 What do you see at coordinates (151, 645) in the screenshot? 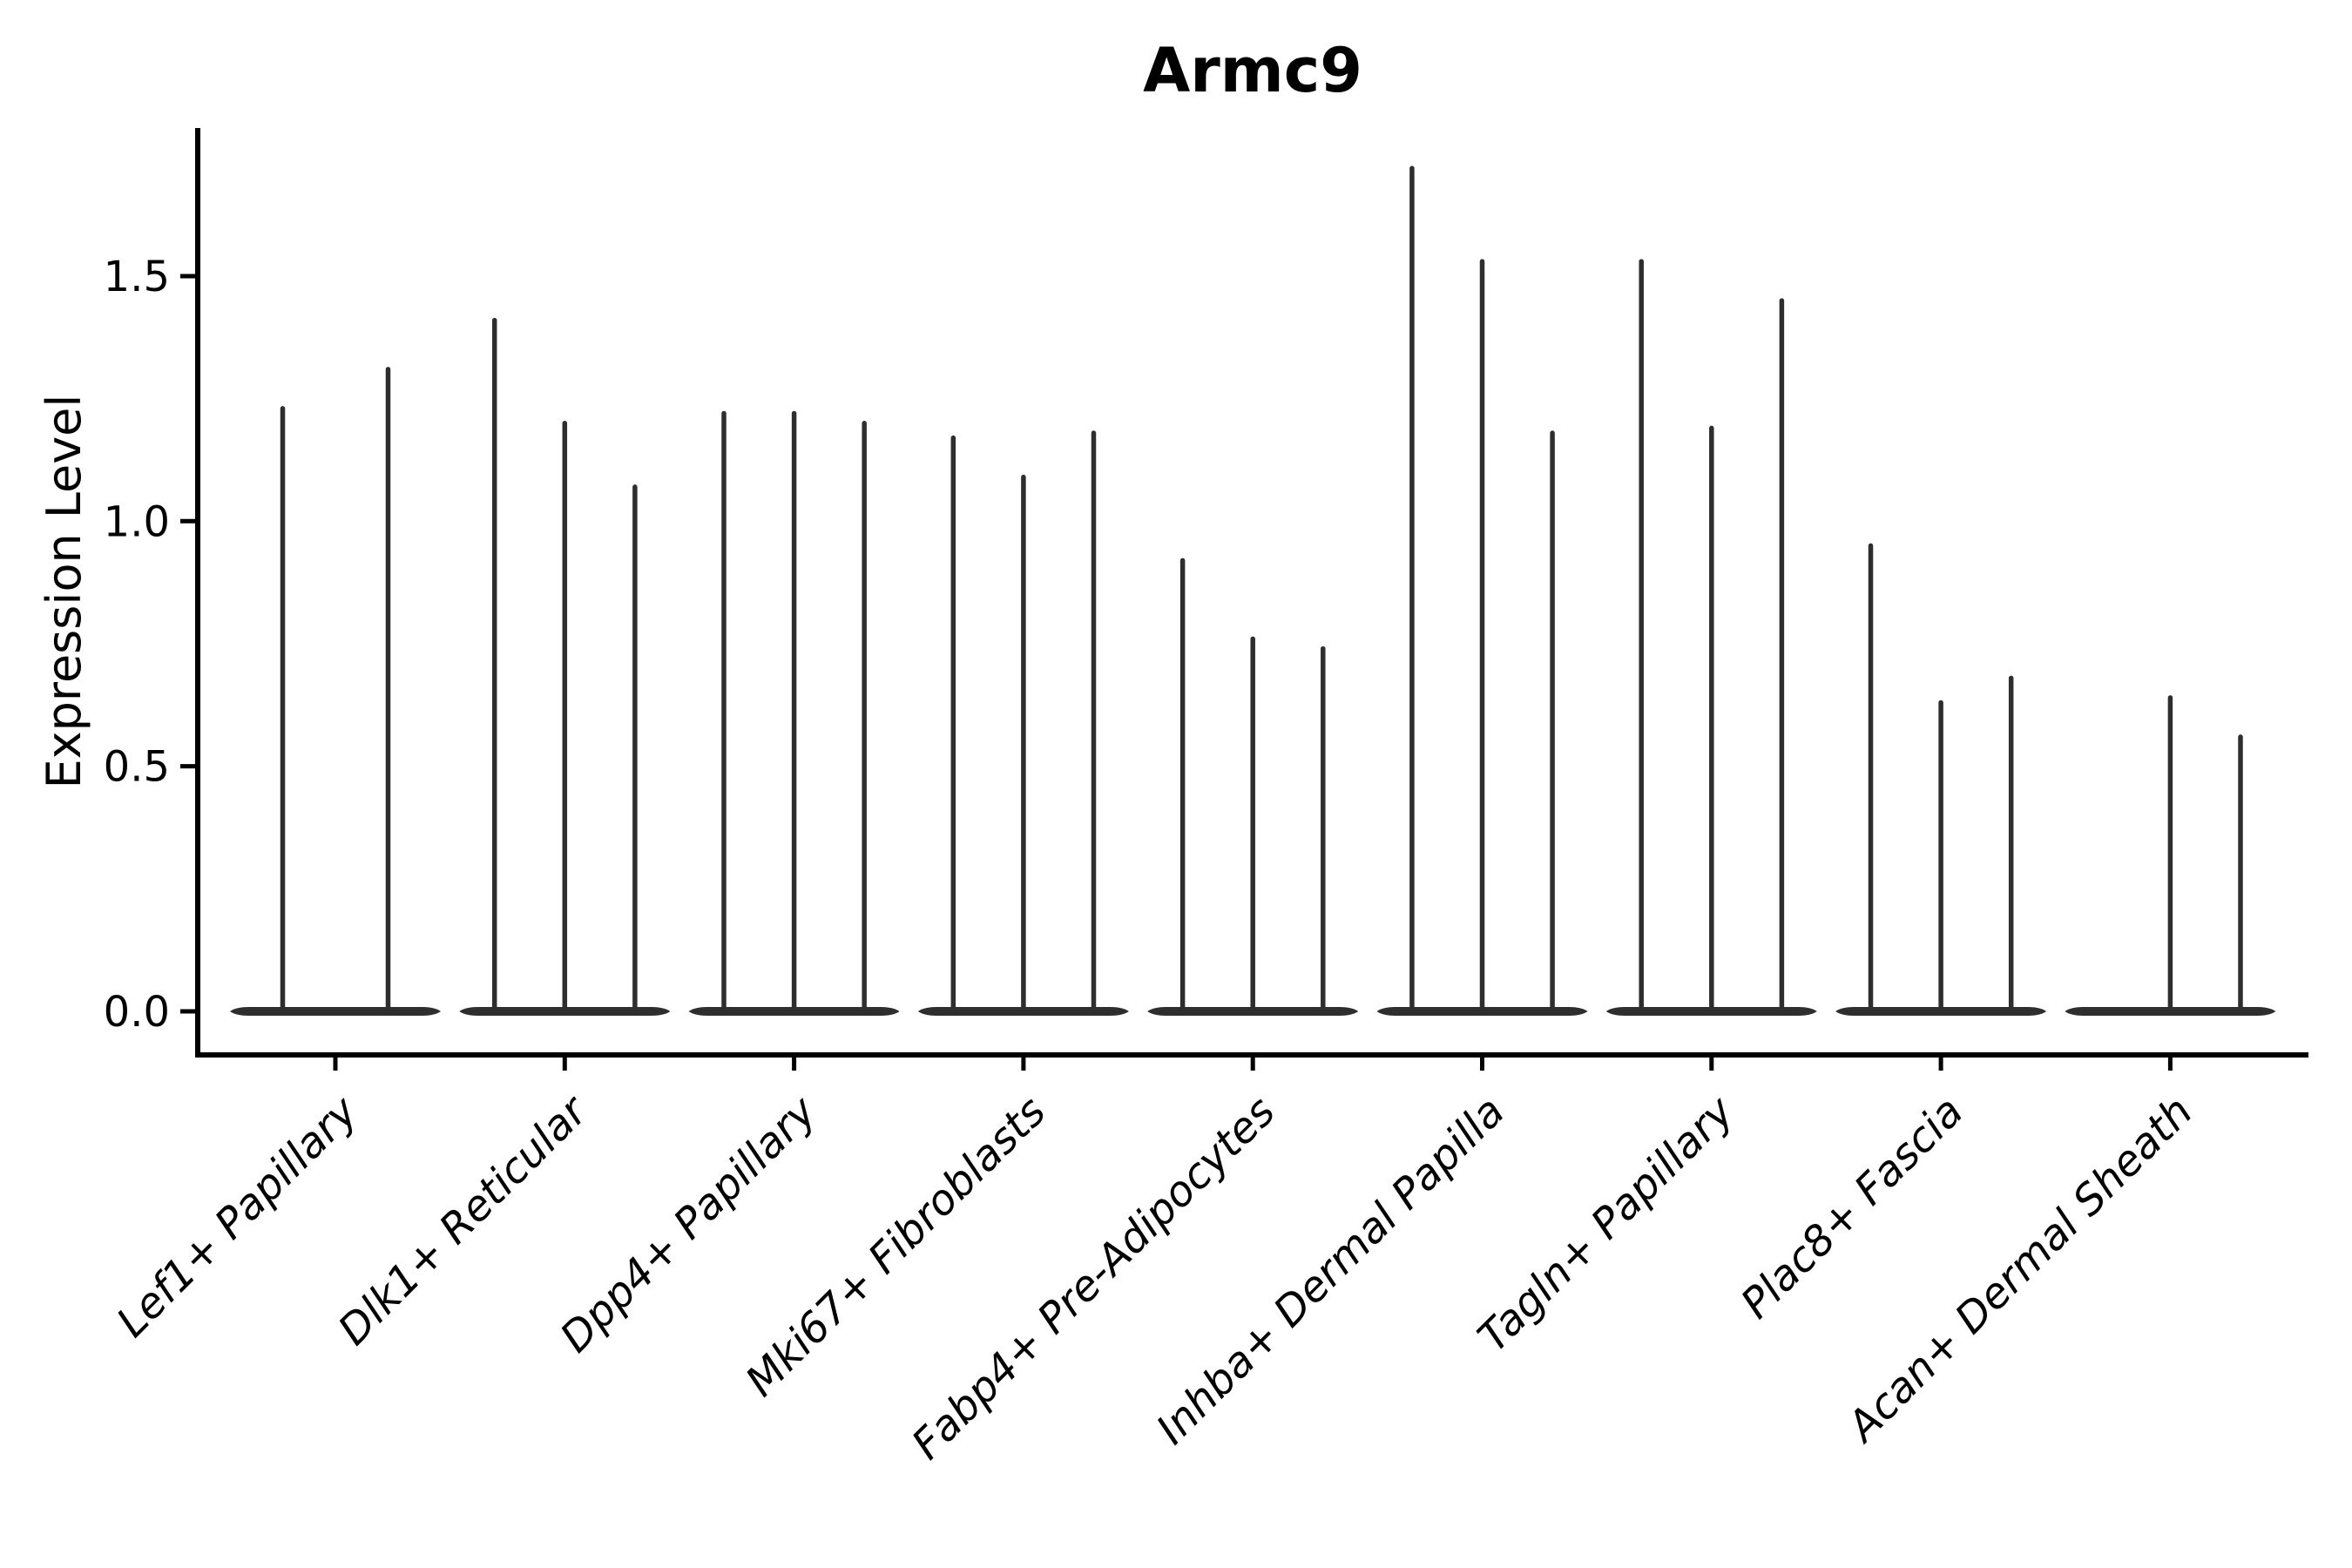
I see `y-axis-layer: 0.0 0.5 1.0 1.5` at bounding box center [151, 645].